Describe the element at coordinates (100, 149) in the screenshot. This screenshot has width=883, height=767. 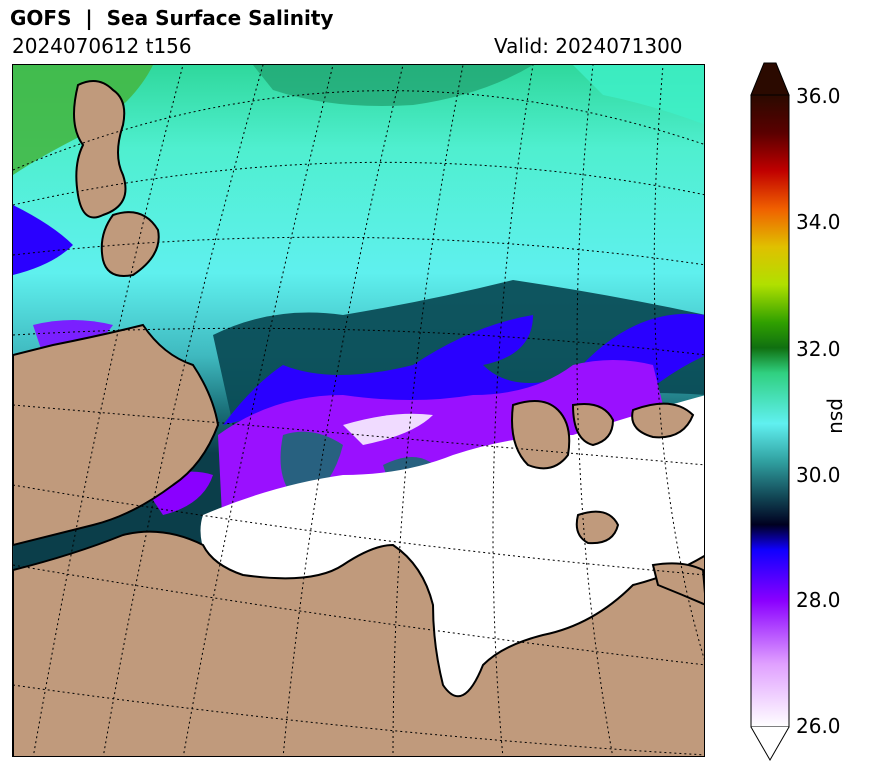
I see `land-svalbard` at that location.